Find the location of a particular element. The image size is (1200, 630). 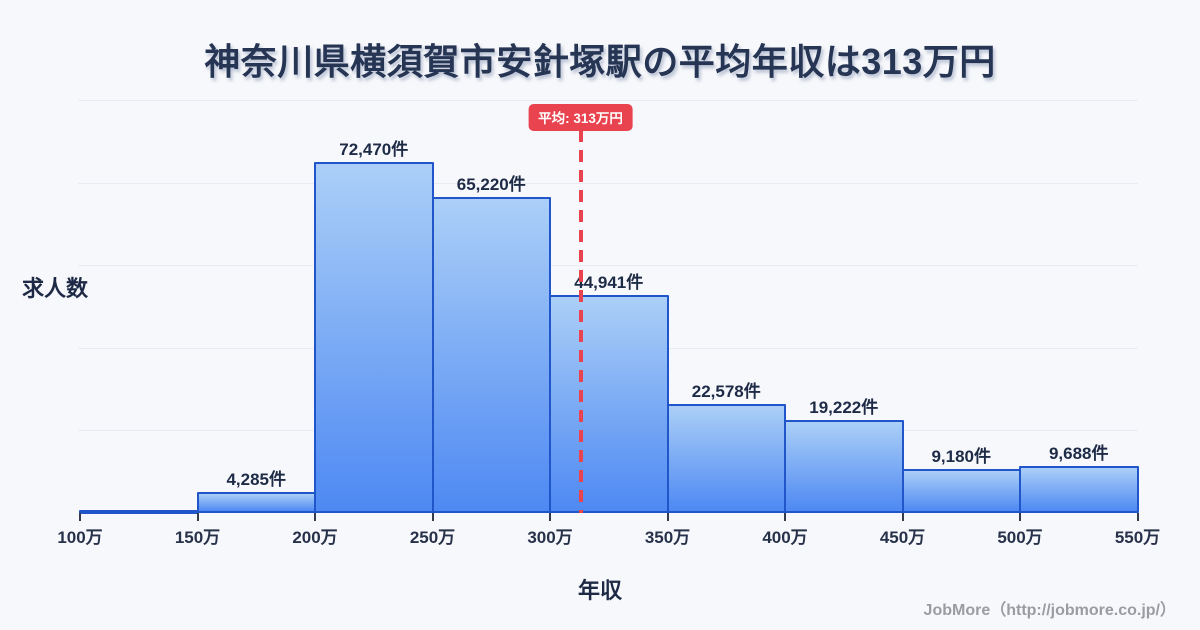

bar-value-label: 9,180件 is located at coordinates (961, 456).